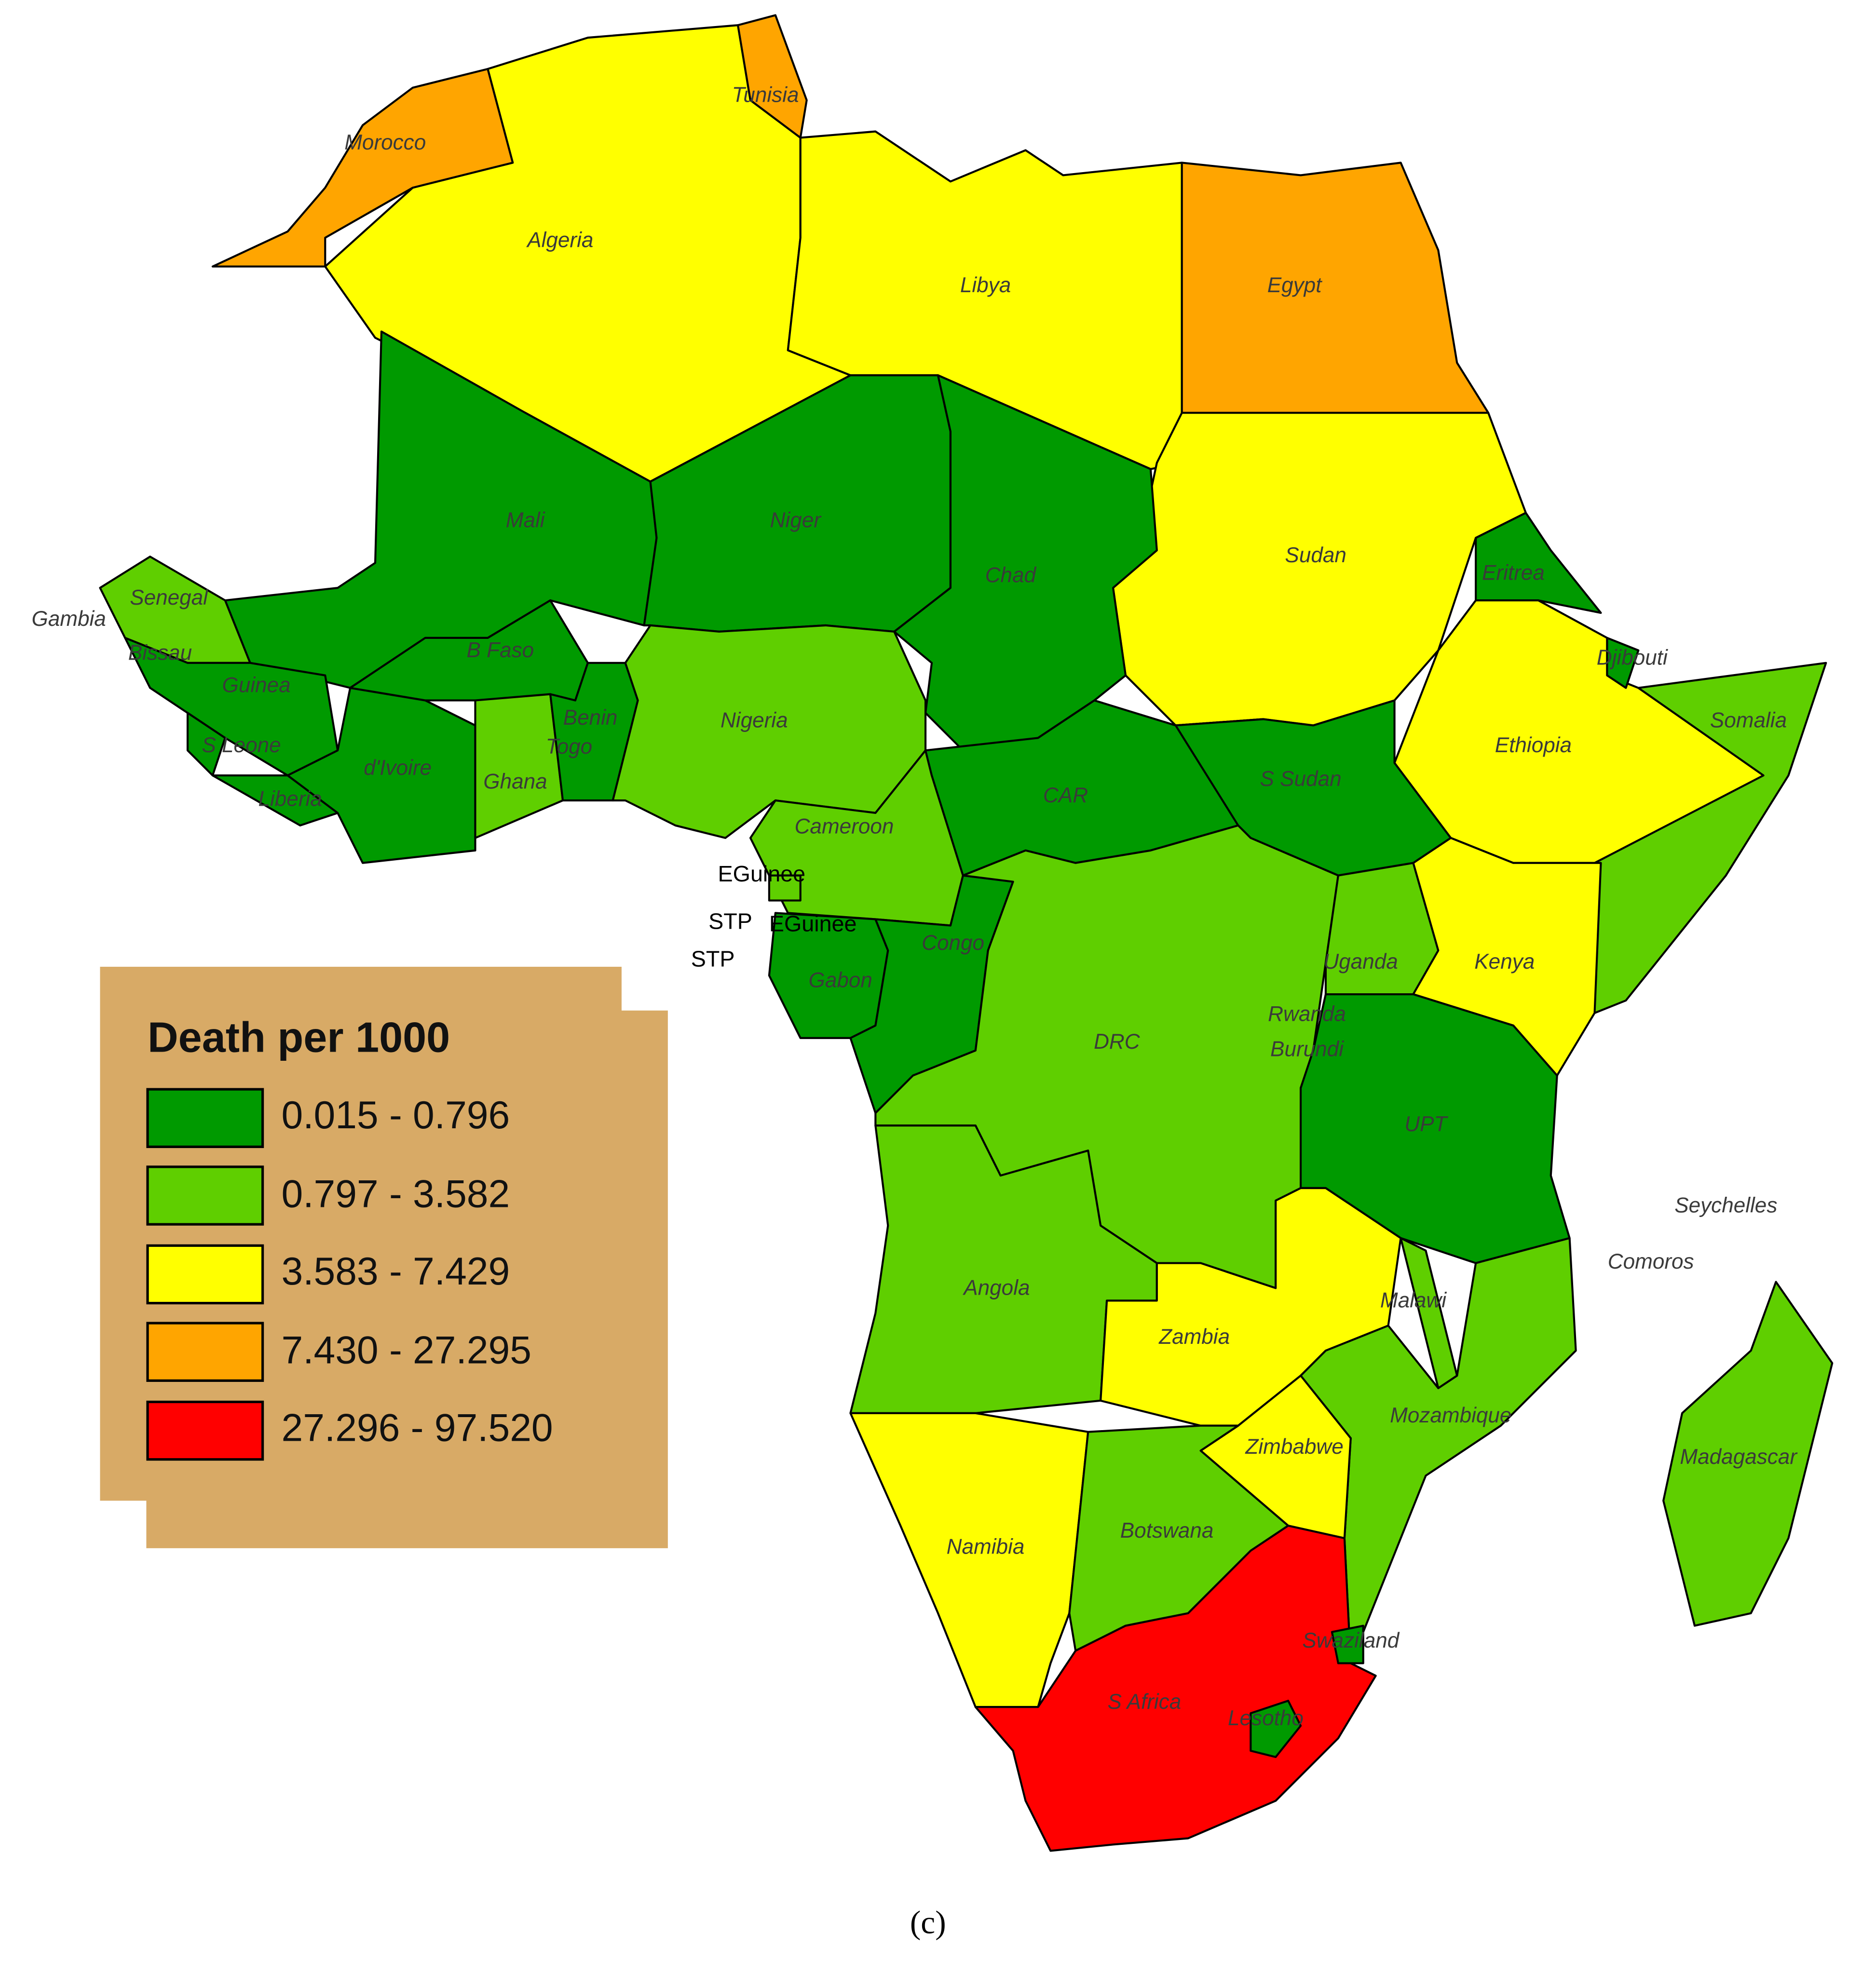 The image size is (1876, 1961). Describe the element at coordinates (1533, 745) in the screenshot. I see `country-label: Ethiopia` at that location.